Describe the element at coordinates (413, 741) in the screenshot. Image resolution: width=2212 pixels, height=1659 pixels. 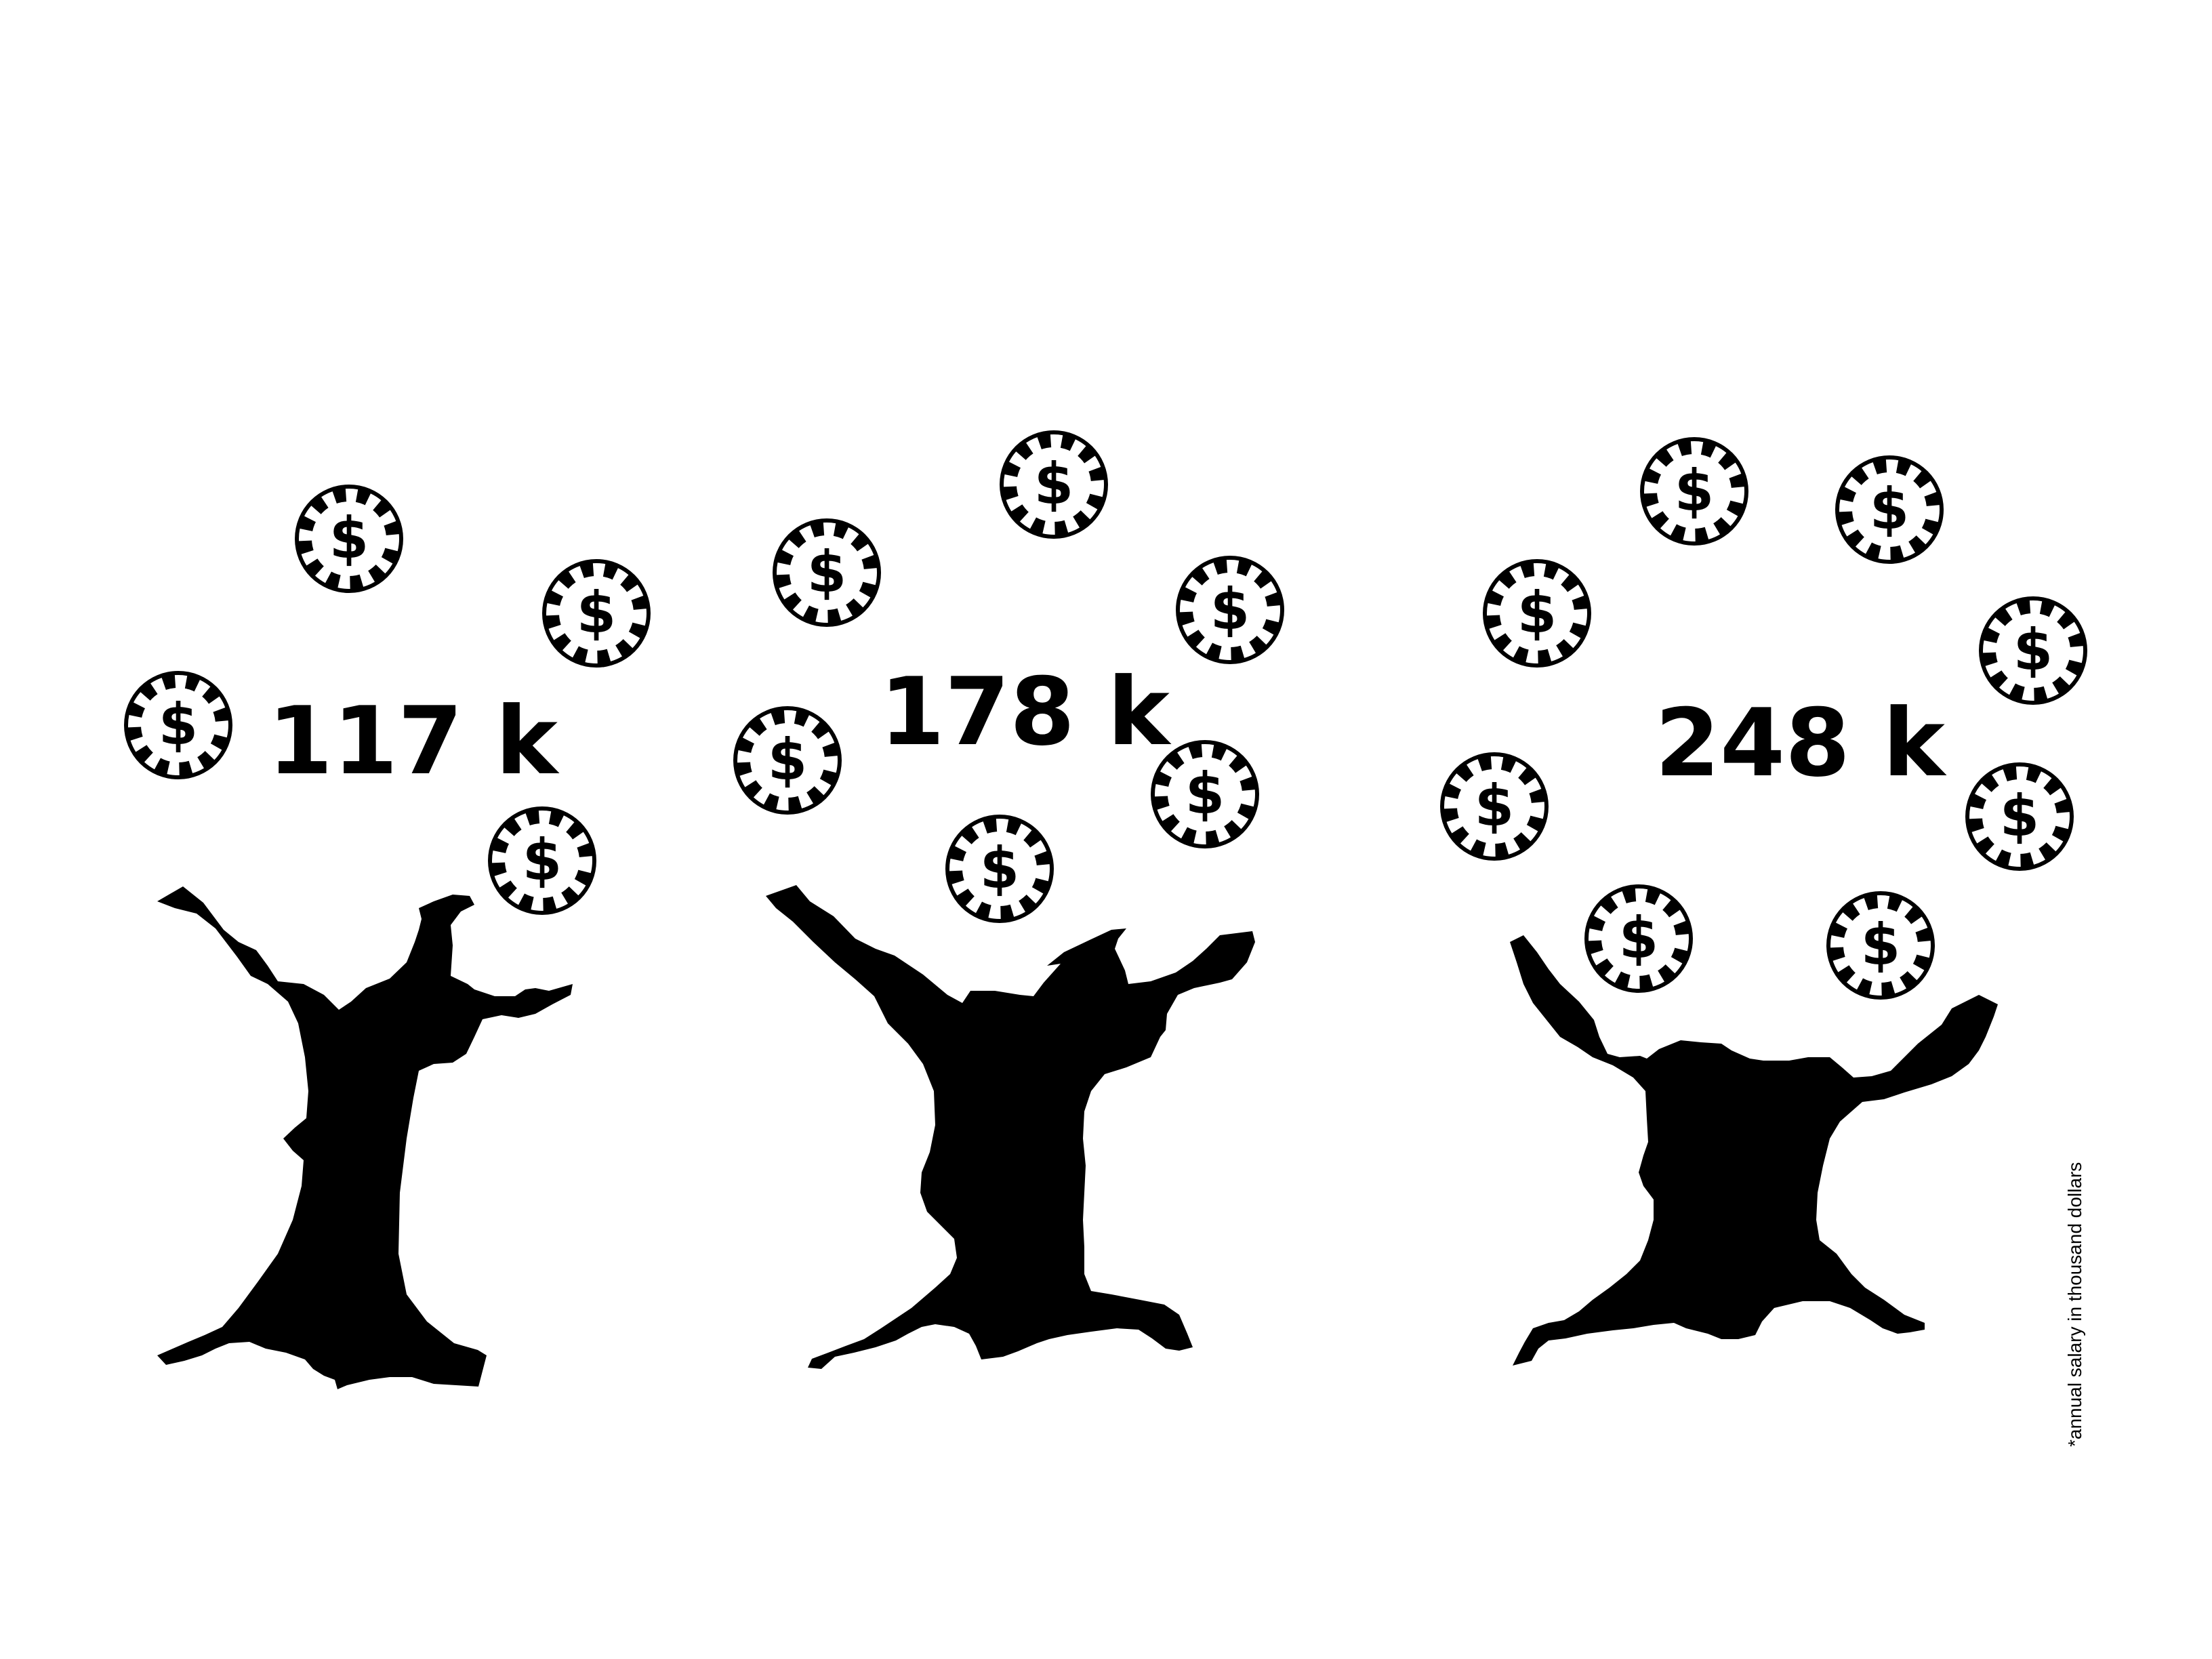
I see `salary-label-1: 117 k` at that location.